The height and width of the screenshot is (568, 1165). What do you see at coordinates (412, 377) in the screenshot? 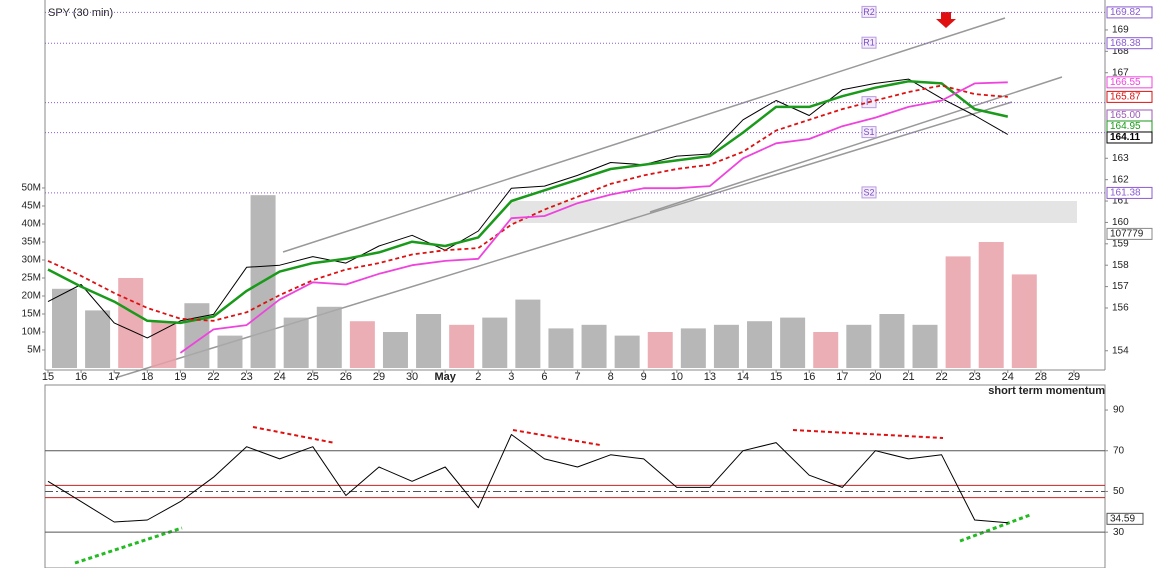
I see `x-tick-label: 30` at bounding box center [412, 377].